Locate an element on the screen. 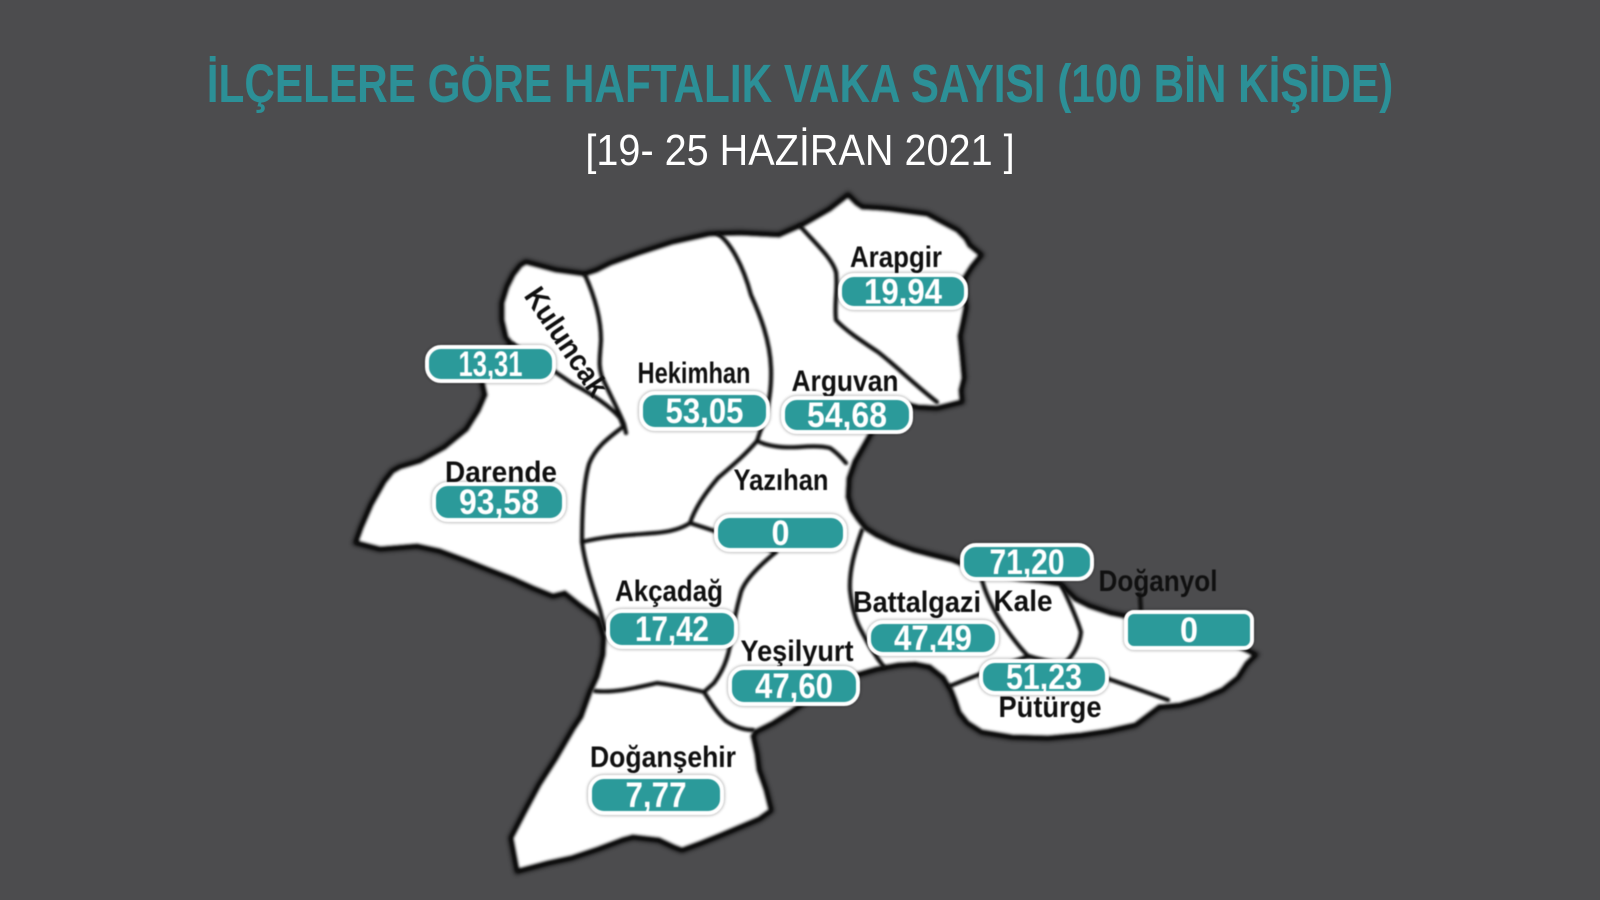 This screenshot has width=1600, height=900. svg-text: 47,49 is located at coordinates (933, 638).